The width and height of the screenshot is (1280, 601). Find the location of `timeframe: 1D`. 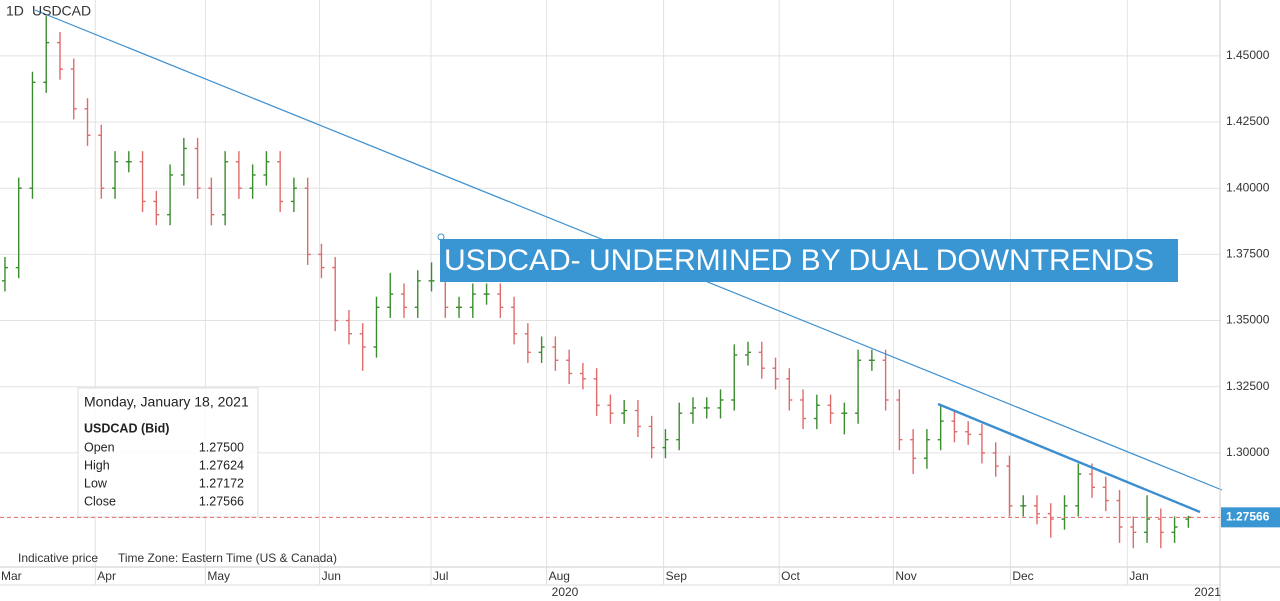

timeframe: 1D is located at coordinates (15, 11).